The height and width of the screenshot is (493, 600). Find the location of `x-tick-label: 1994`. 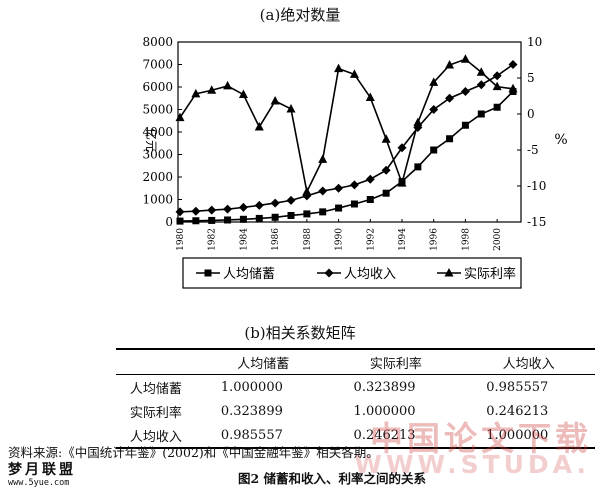

x-tick-label: 1994 is located at coordinates (403, 239).